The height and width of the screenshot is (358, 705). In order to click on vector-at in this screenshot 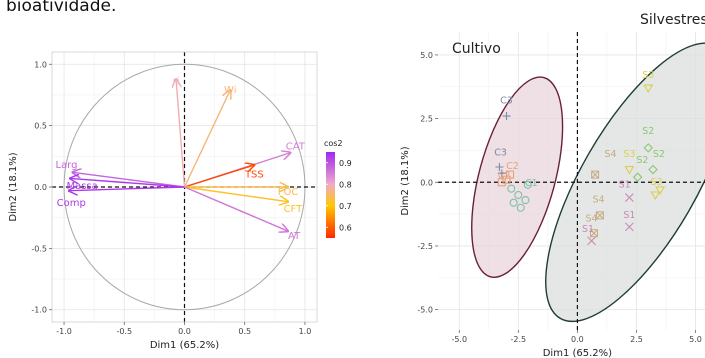, I will do `click(236, 208)`.